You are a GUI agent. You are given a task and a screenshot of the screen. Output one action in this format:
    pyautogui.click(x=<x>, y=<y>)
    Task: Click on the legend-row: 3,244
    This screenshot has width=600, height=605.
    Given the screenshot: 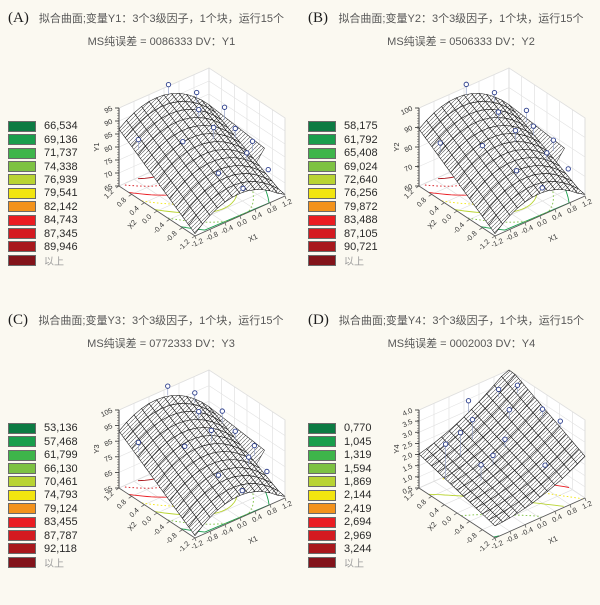 What is the action you would take?
    pyautogui.click(x=349, y=548)
    